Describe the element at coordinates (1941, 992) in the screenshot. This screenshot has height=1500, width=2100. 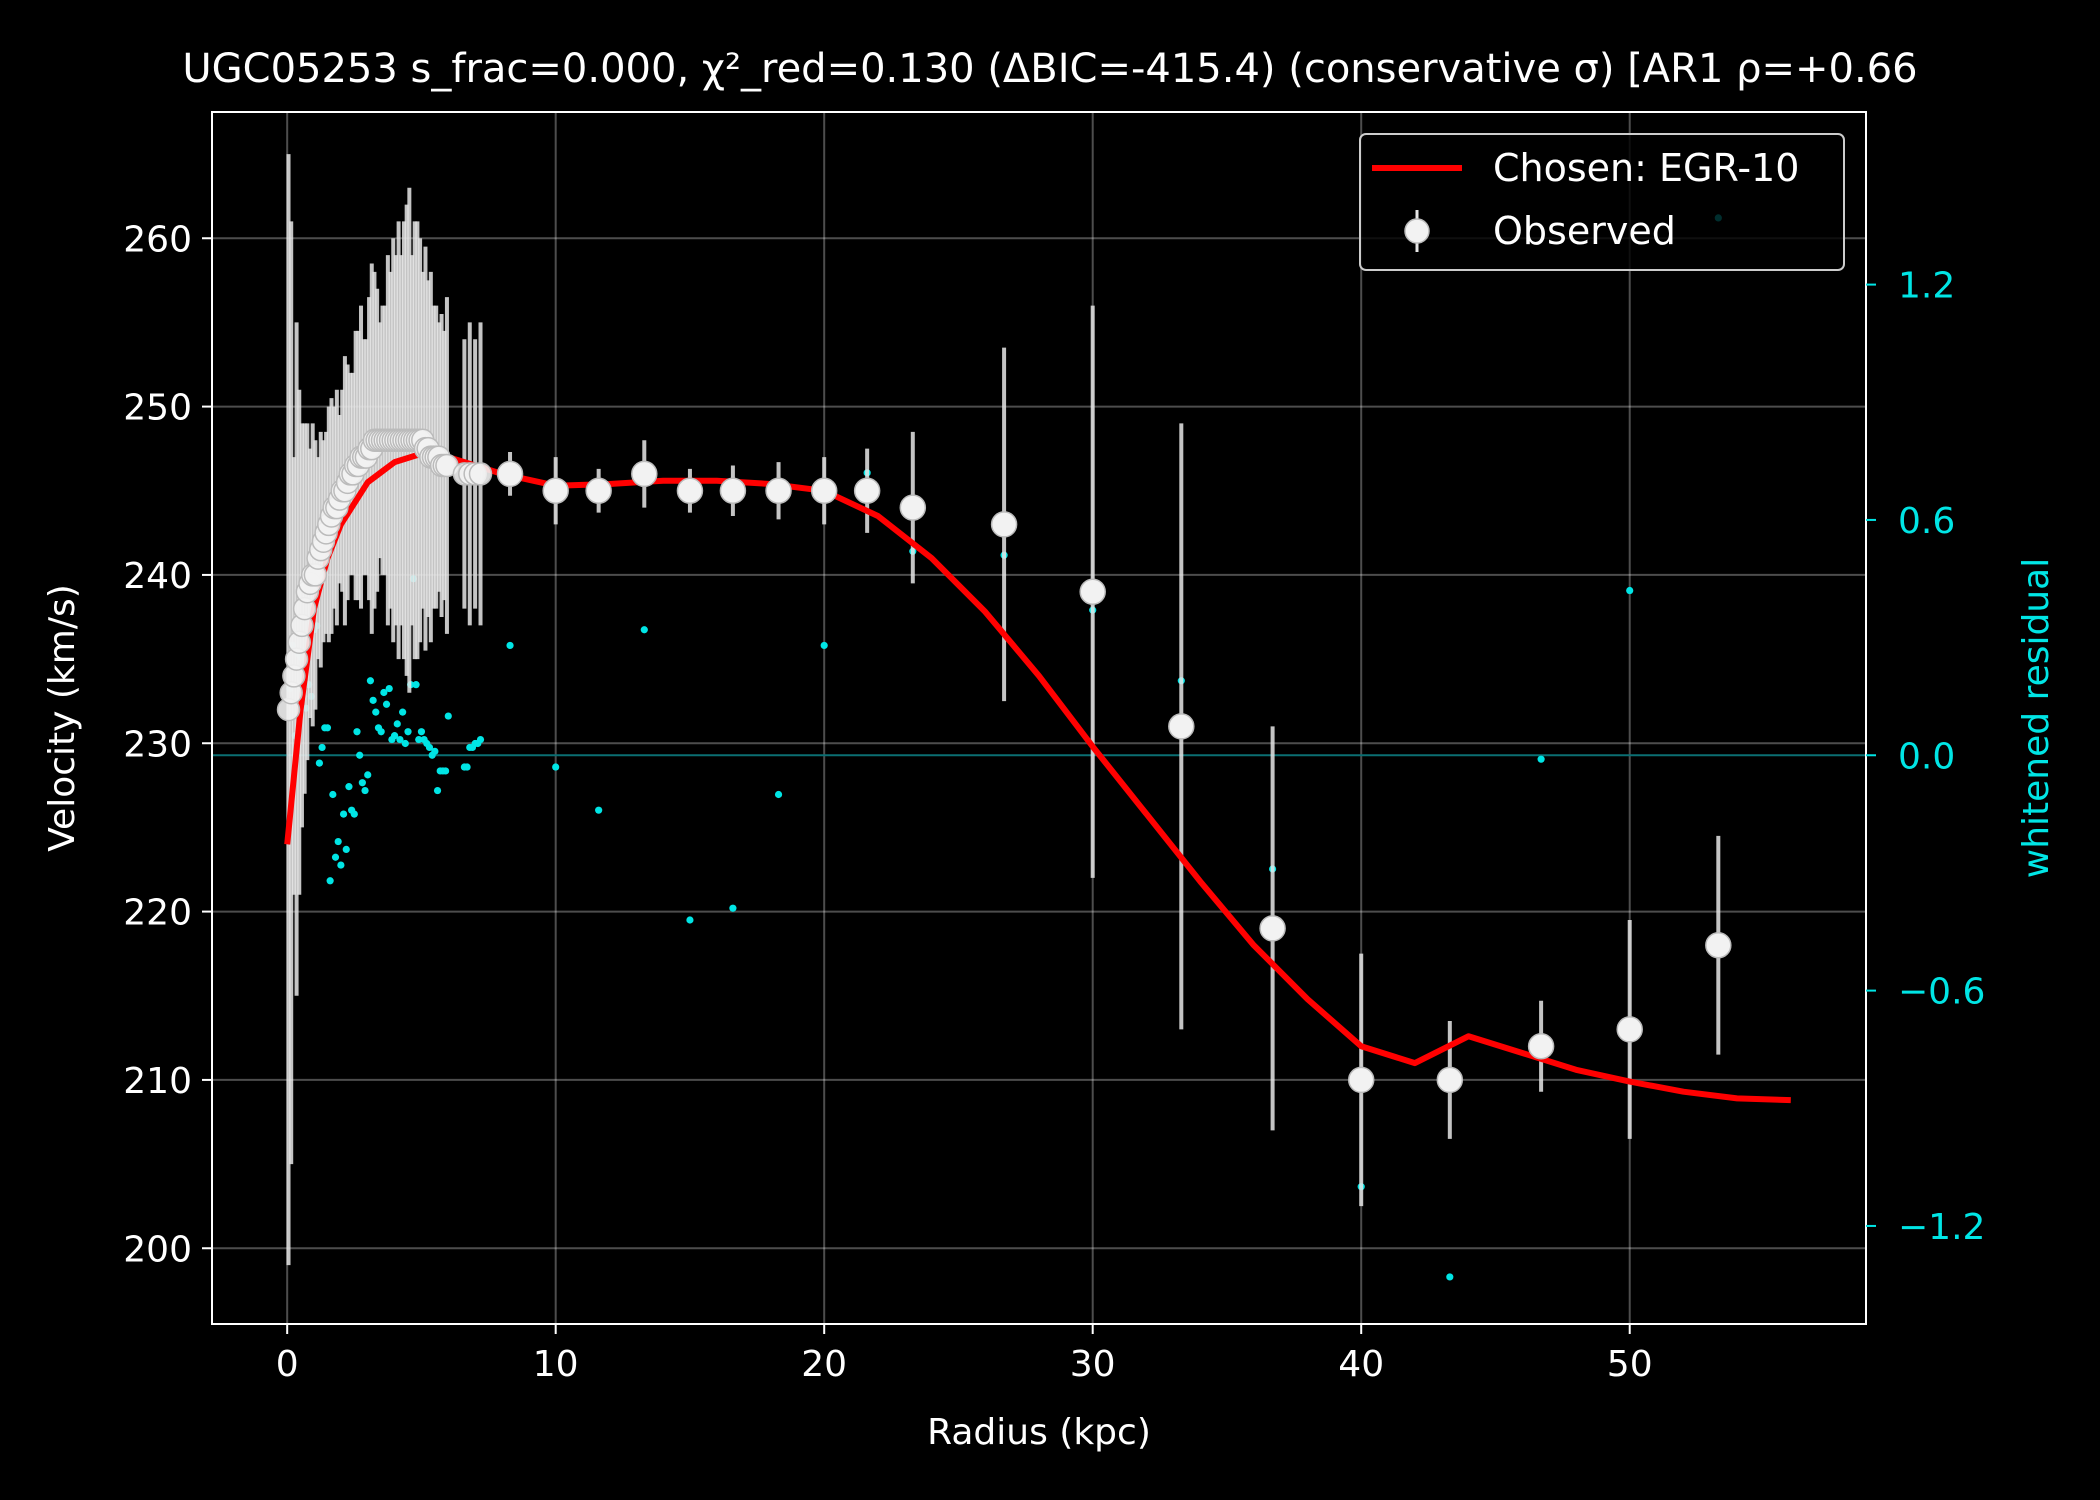
I see `y2-tick-label: −0.6` at that location.